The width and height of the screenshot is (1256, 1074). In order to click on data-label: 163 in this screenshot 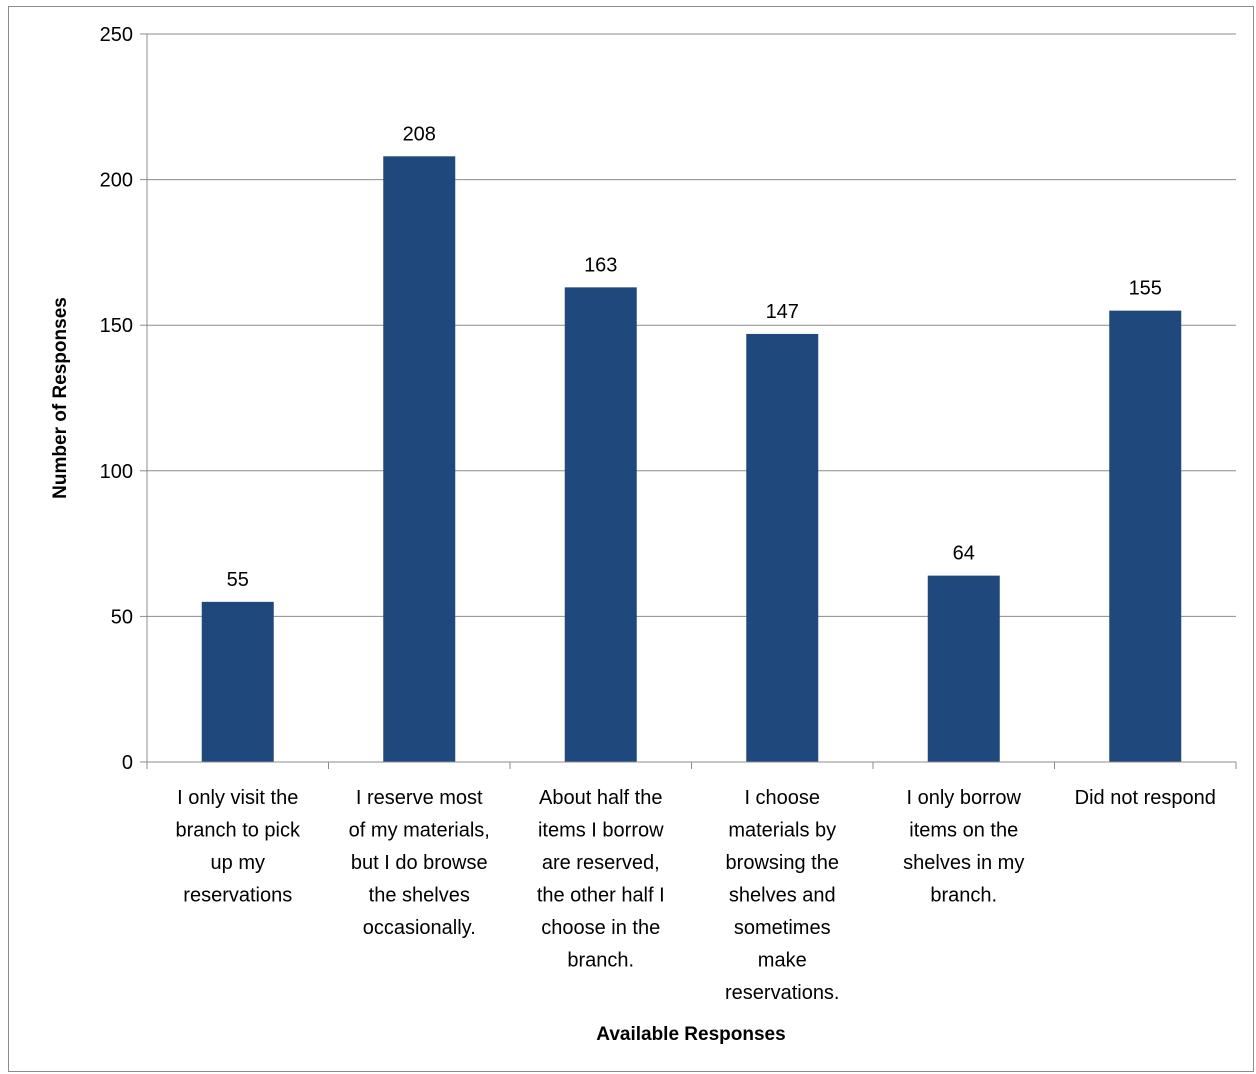, I will do `click(600, 265)`.